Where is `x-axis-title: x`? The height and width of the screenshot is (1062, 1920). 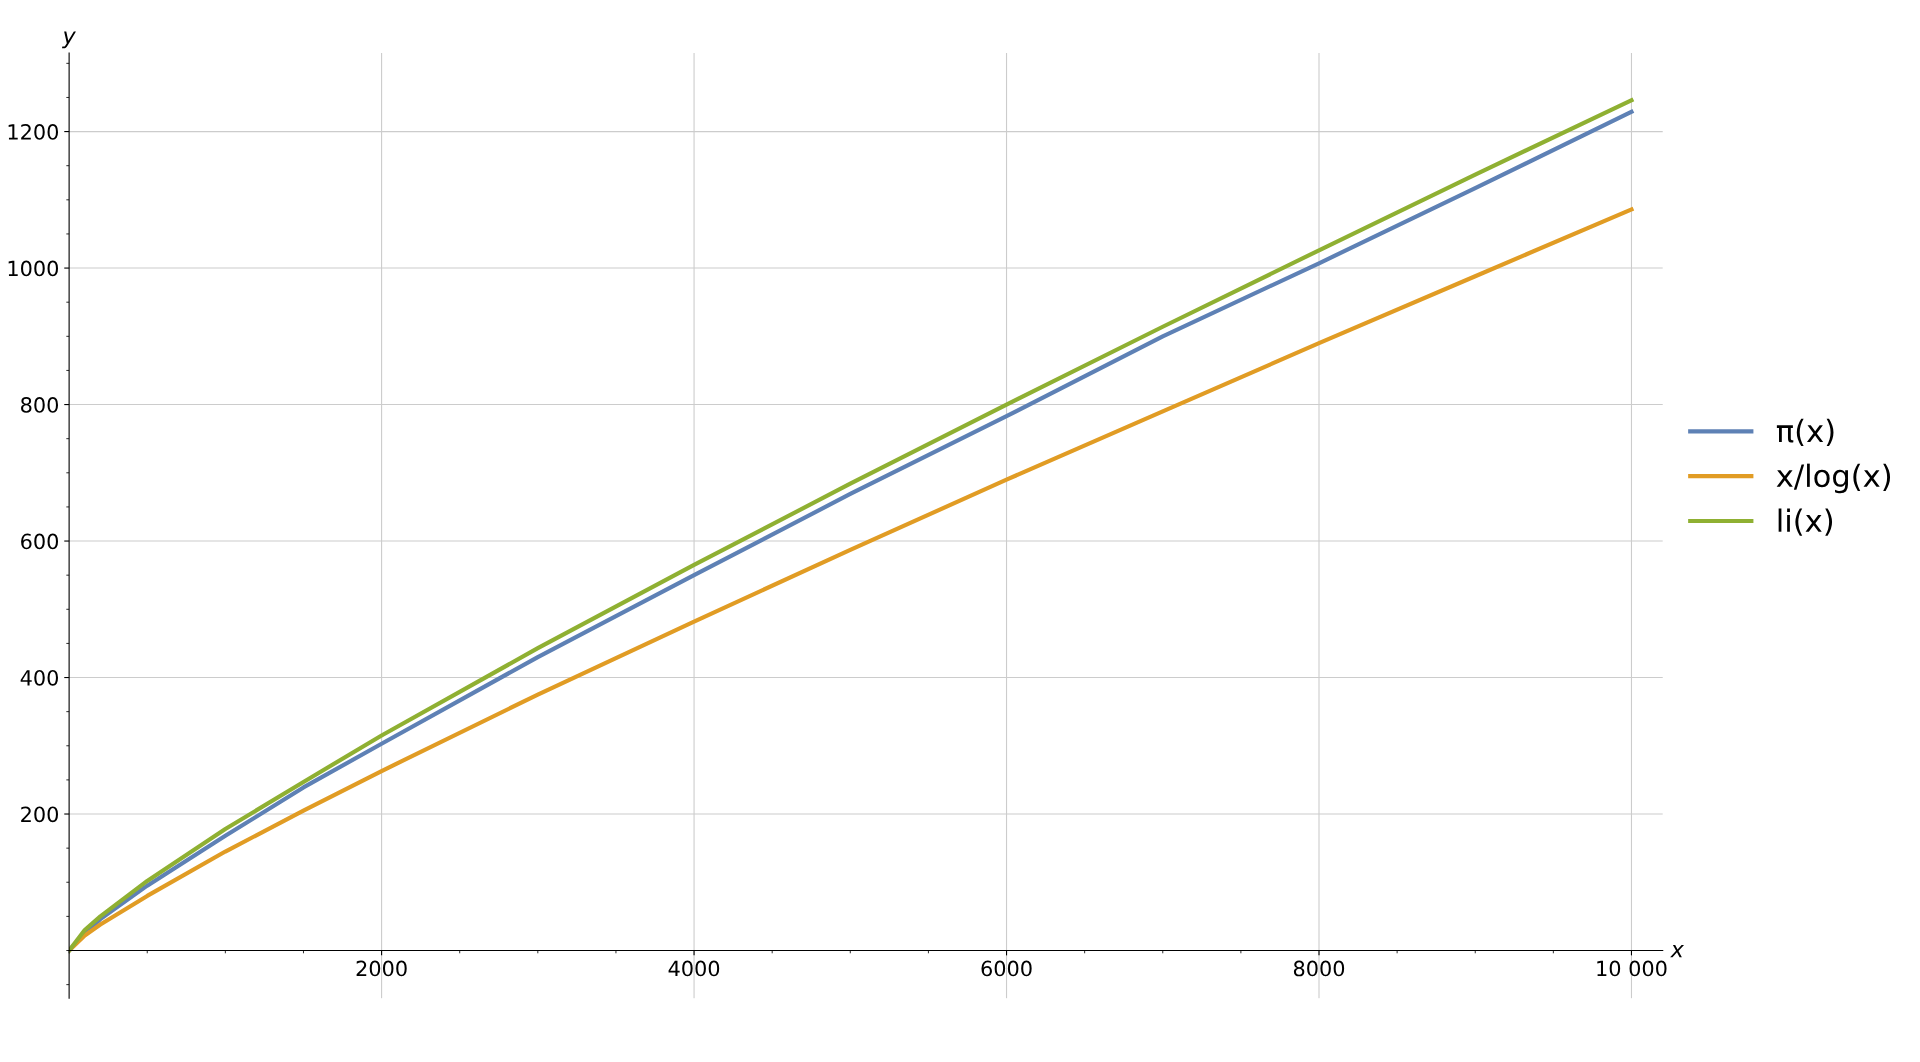 x-axis-title: x is located at coordinates (1677, 951).